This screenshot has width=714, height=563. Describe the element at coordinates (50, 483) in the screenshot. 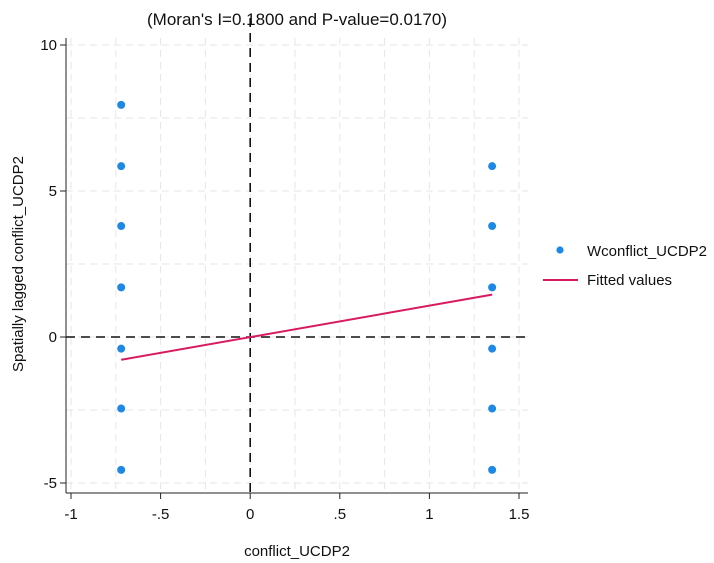

I see `y-tick-label-0: -5` at that location.